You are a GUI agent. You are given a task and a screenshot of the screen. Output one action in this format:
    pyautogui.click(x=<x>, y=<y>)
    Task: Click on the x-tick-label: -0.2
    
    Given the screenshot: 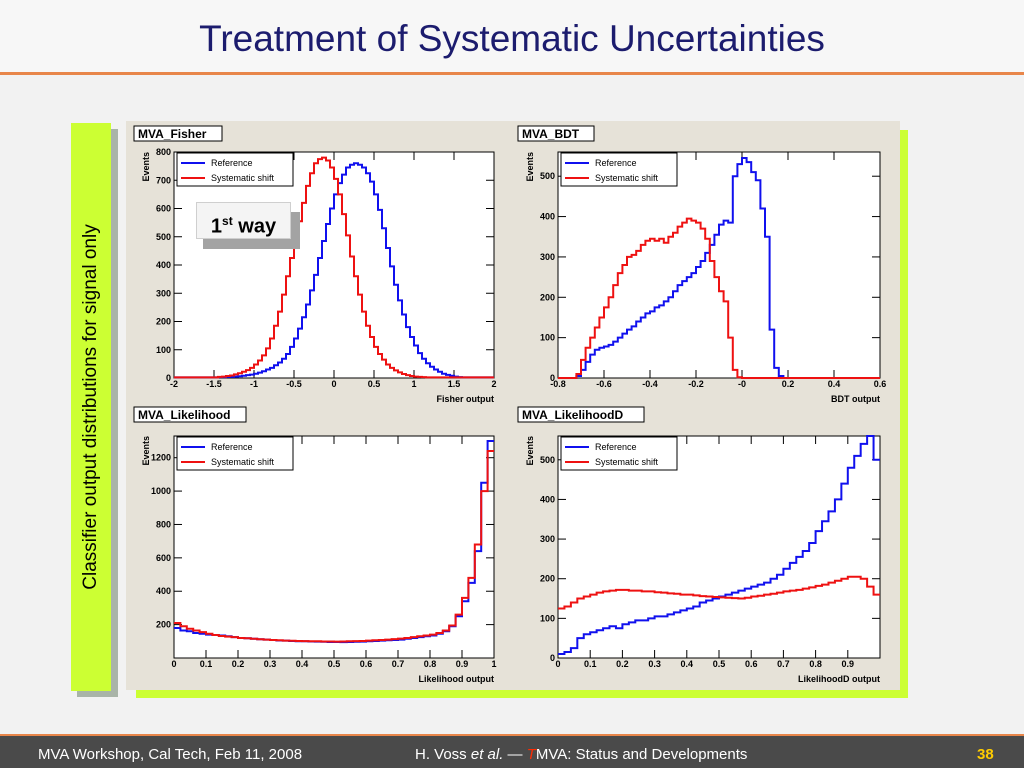 What is the action you would take?
    pyautogui.click(x=696, y=384)
    